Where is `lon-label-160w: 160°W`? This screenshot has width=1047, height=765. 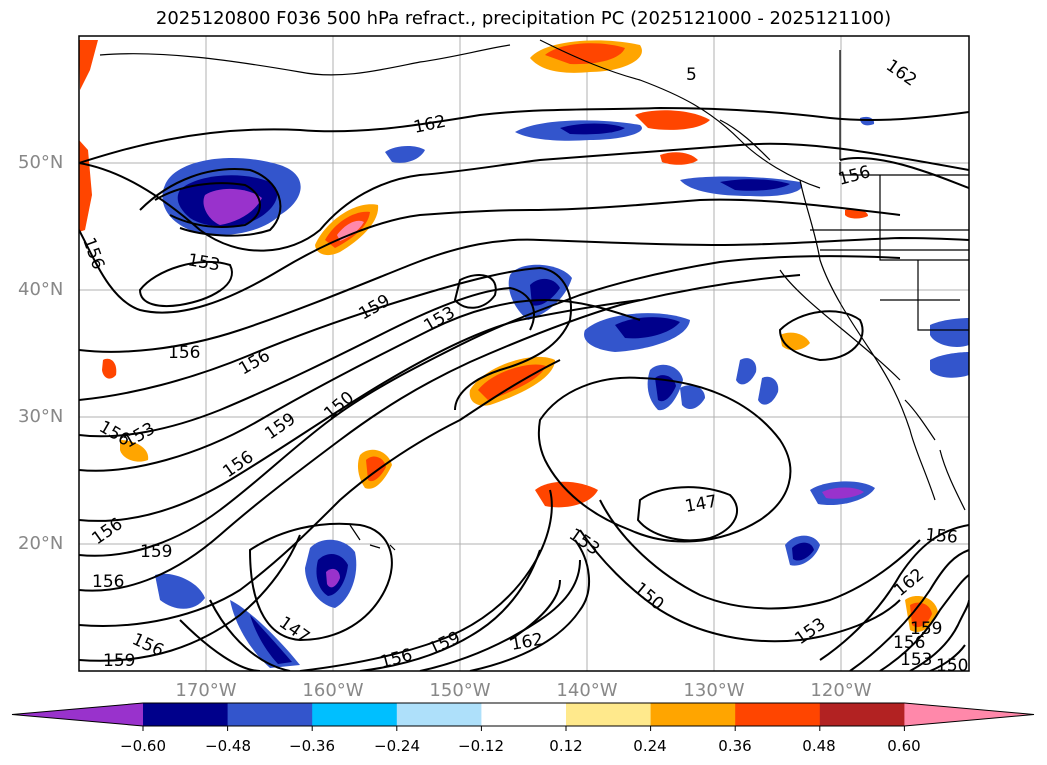
lon-label-160w: 160°W is located at coordinates (333, 690).